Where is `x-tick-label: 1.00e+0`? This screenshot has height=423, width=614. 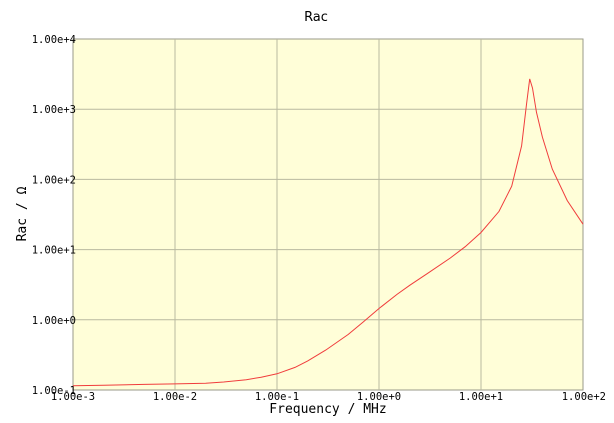
x-tick-label: 1.00e+0 is located at coordinates (379, 397).